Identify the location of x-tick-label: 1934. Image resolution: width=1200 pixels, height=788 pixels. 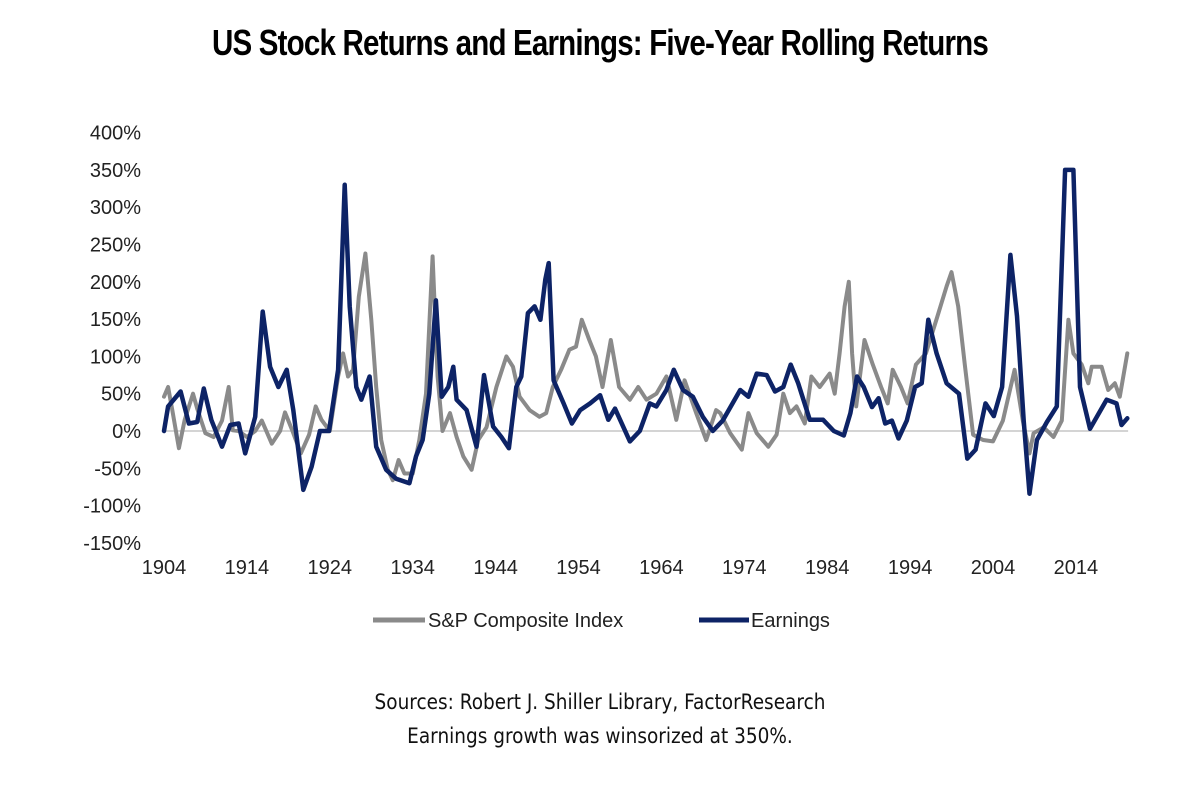
(412, 568).